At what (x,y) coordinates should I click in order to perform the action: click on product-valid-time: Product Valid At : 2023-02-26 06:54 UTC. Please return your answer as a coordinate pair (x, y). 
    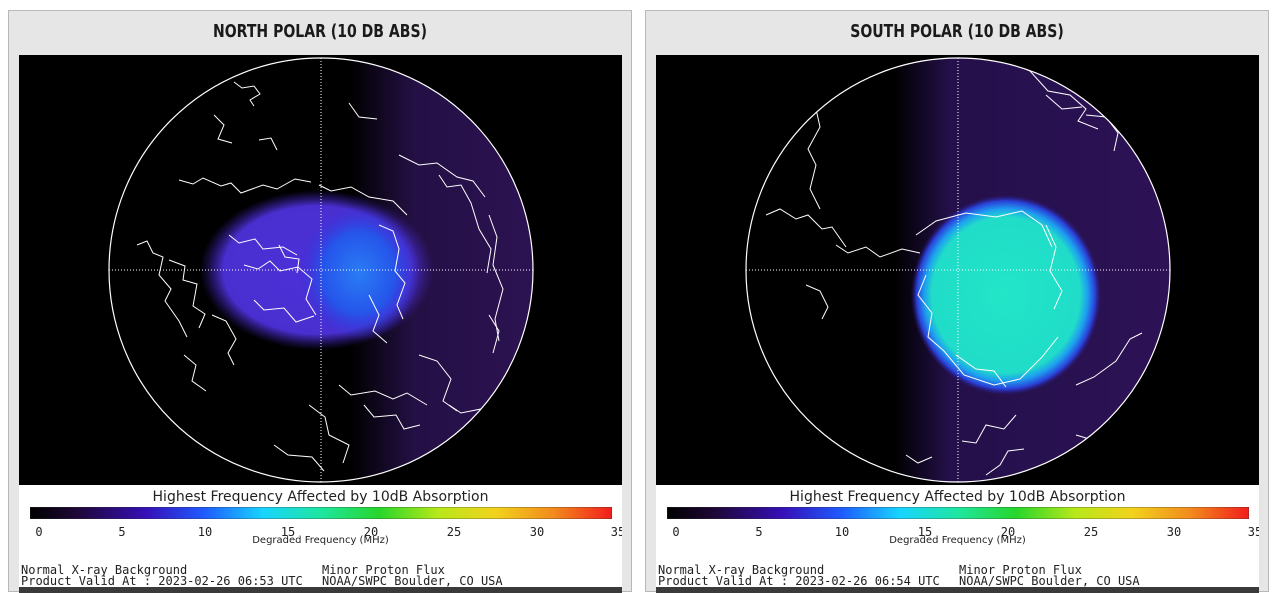
    Looking at the image, I should click on (799, 581).